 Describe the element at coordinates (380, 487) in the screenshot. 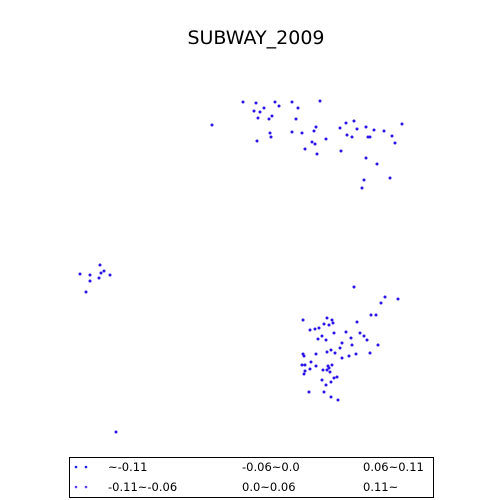

I see `legend-label: 0.11~` at that location.